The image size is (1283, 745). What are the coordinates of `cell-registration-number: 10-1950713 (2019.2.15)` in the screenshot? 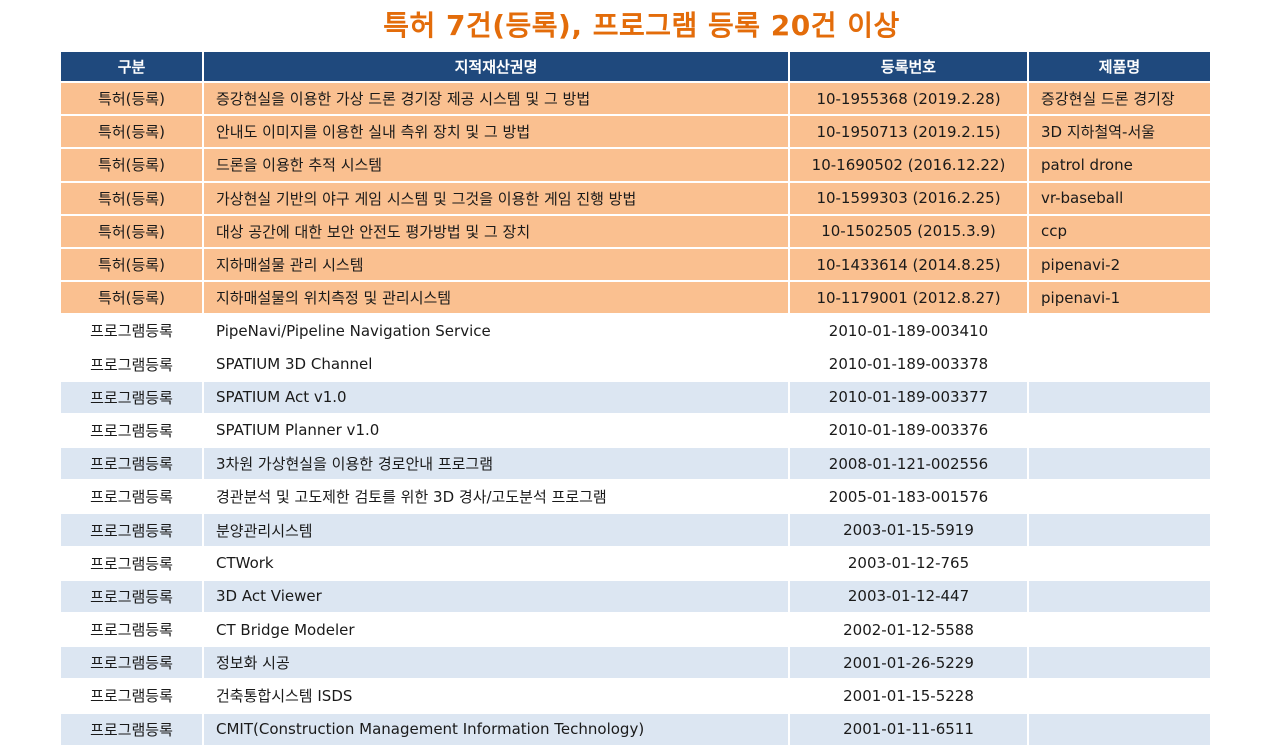 It's located at (909, 131).